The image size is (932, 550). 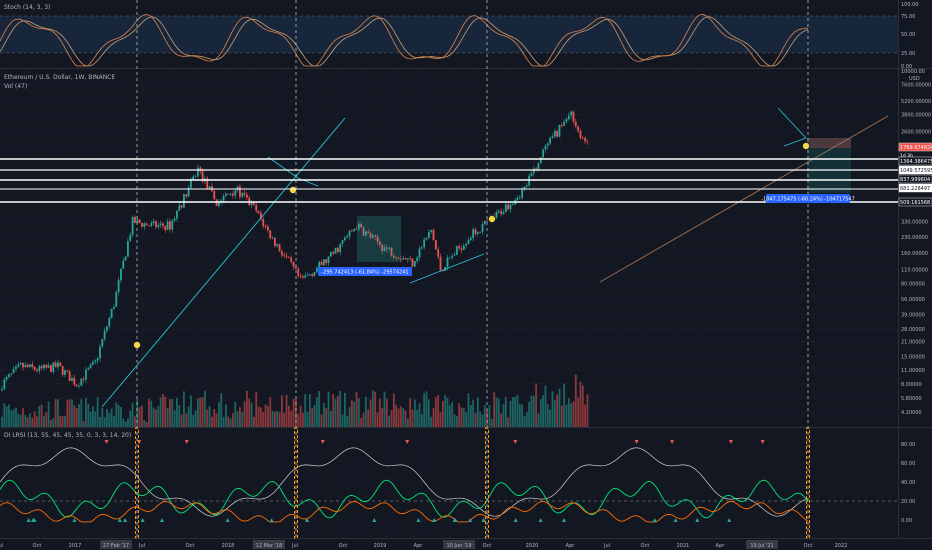 What do you see at coordinates (404, 499) in the screenshot?
I see `dmi-plus-line` at bounding box center [404, 499].